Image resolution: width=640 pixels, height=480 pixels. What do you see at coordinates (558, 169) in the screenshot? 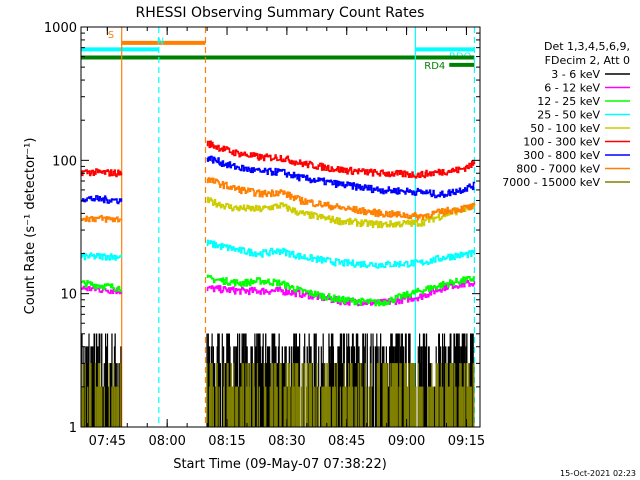
I see `legend-label-800-7000-kev: 800 - 7000 keV` at bounding box center [558, 169].